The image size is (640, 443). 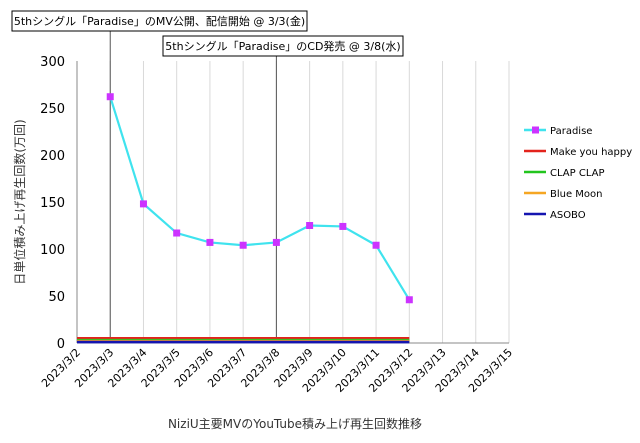 What do you see at coordinates (56, 297) in the screenshot?
I see `y-tick-label: 50` at bounding box center [56, 297].